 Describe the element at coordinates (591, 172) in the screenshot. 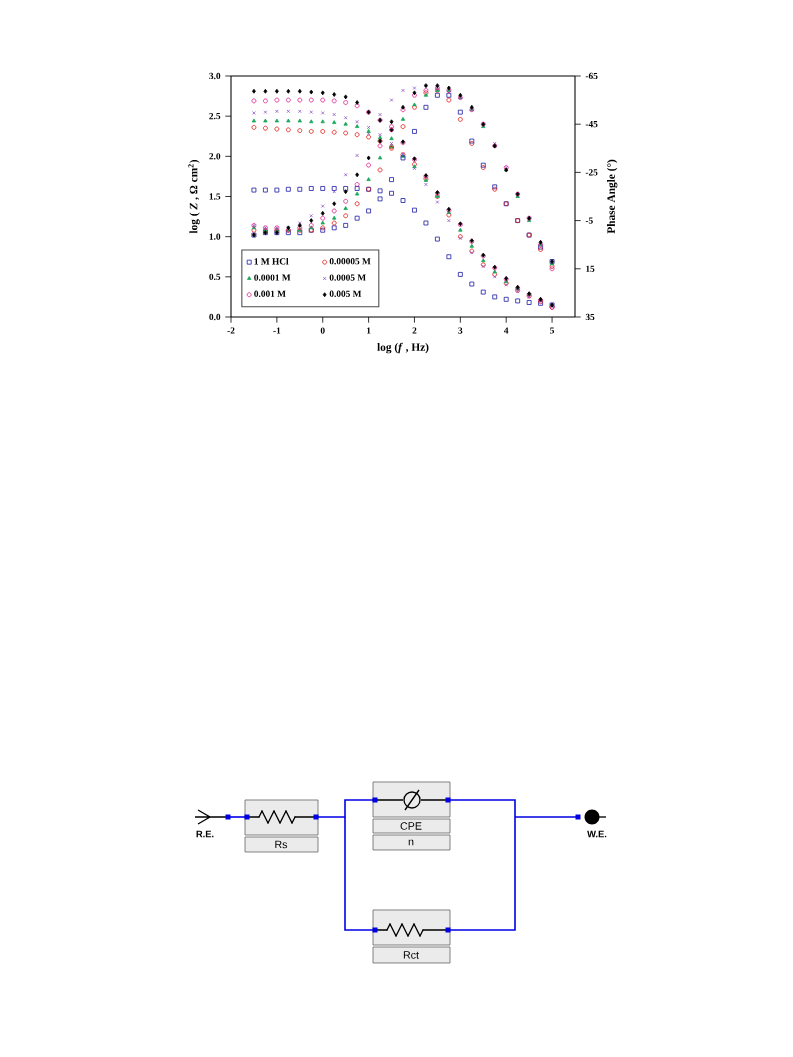

I see `y2-tick-label: -25` at that location.